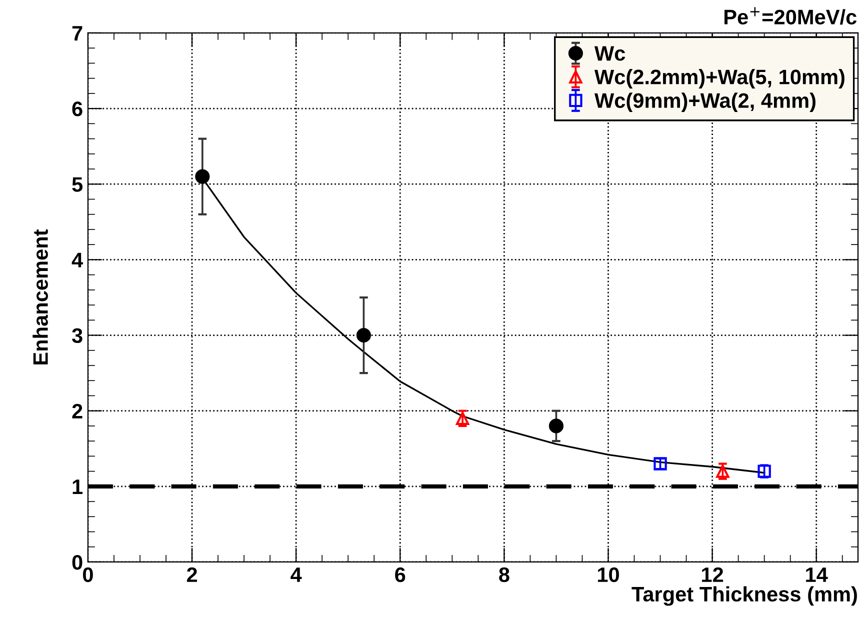 This screenshot has width=859, height=622. Describe the element at coordinates (77, 33) in the screenshot. I see `y-tick-label: 7` at that location.